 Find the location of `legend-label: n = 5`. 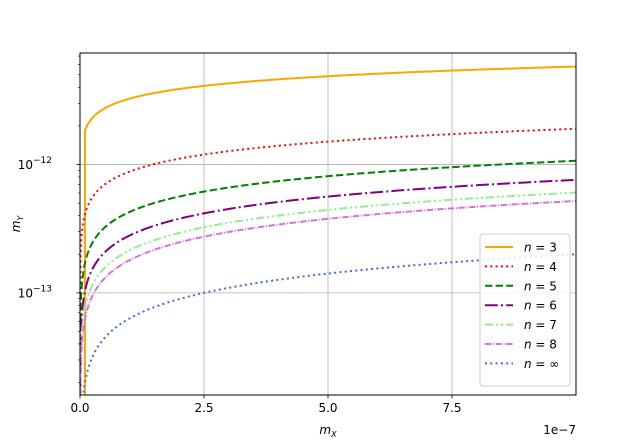

legend-label: n = 5 is located at coordinates (540, 286).